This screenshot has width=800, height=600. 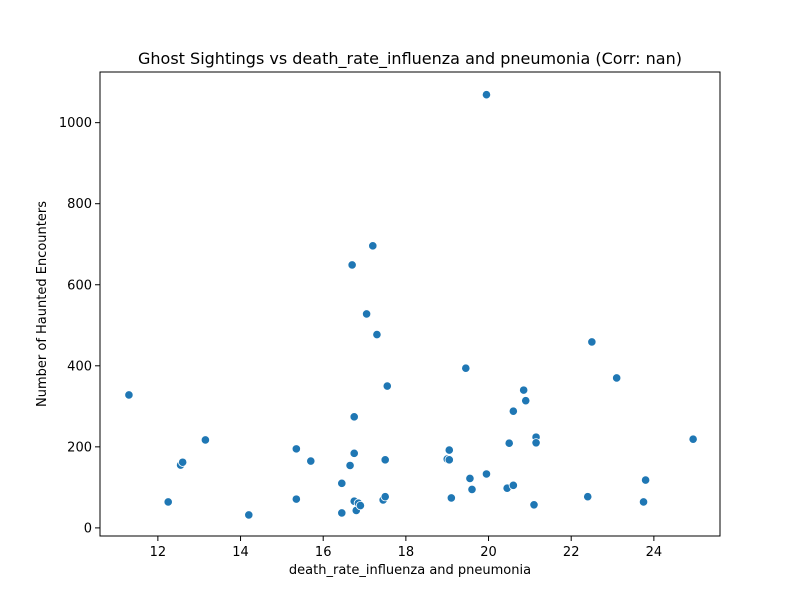 What do you see at coordinates (79, 204) in the screenshot?
I see `y-tick-label: 800` at bounding box center [79, 204].